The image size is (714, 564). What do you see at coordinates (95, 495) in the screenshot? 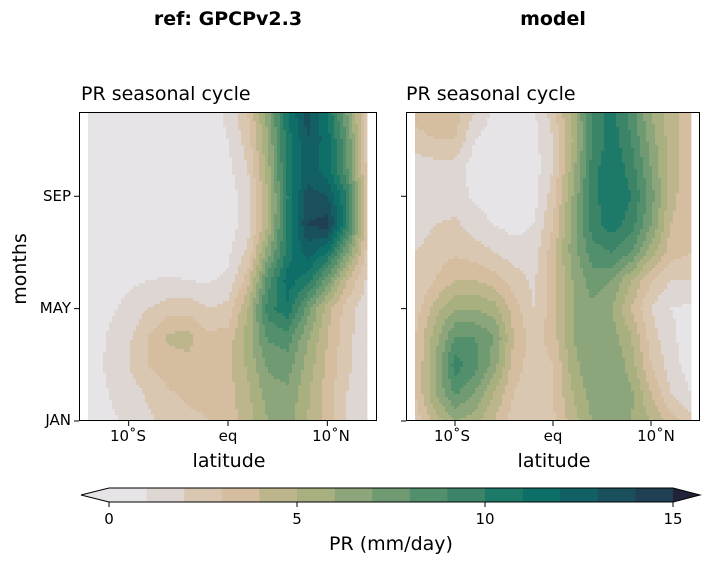
I see `colorbar-extend-low` at bounding box center [95, 495].